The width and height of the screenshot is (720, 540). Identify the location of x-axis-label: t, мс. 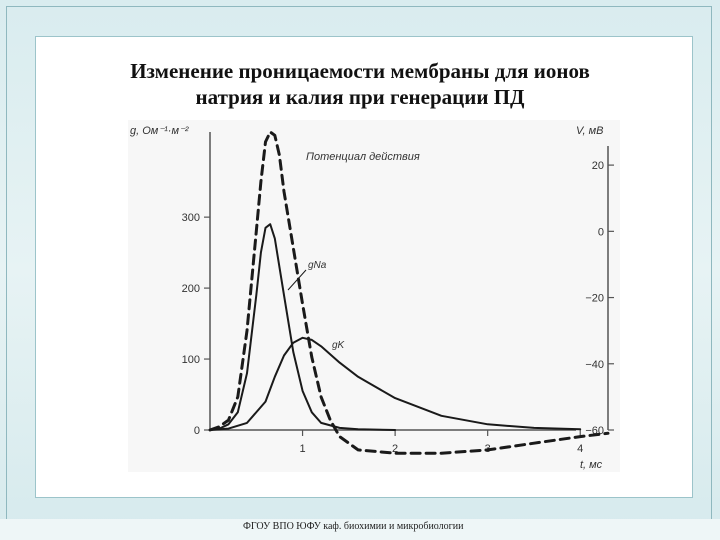
(591, 465).